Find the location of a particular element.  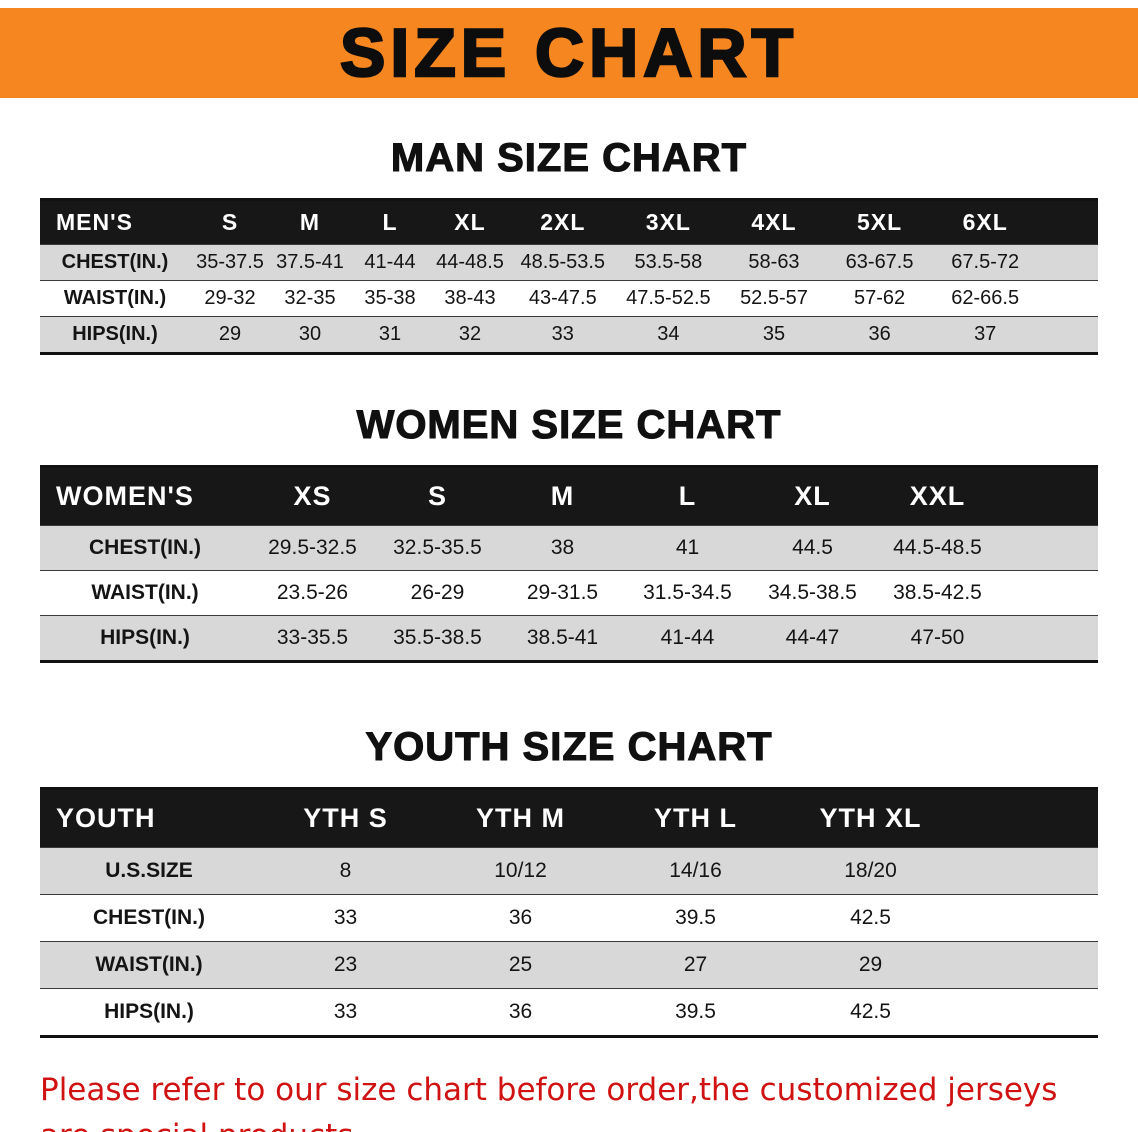

value-cell: 43-47.5 is located at coordinates (562, 298).